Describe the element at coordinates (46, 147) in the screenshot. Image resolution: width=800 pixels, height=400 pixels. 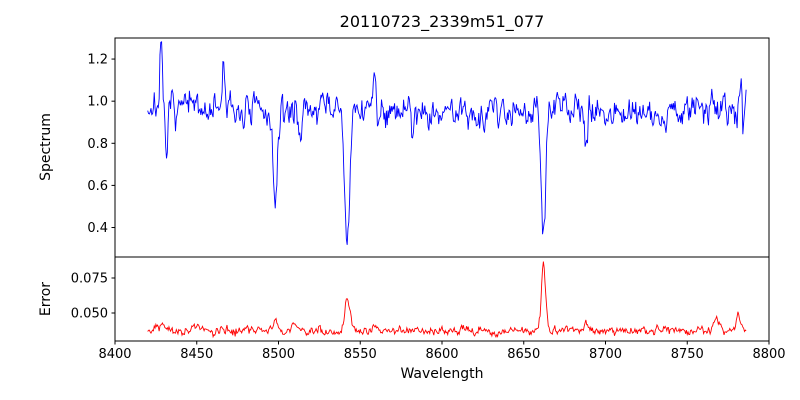
I see `spectrum-y-axis-label: Spectrum` at that location.